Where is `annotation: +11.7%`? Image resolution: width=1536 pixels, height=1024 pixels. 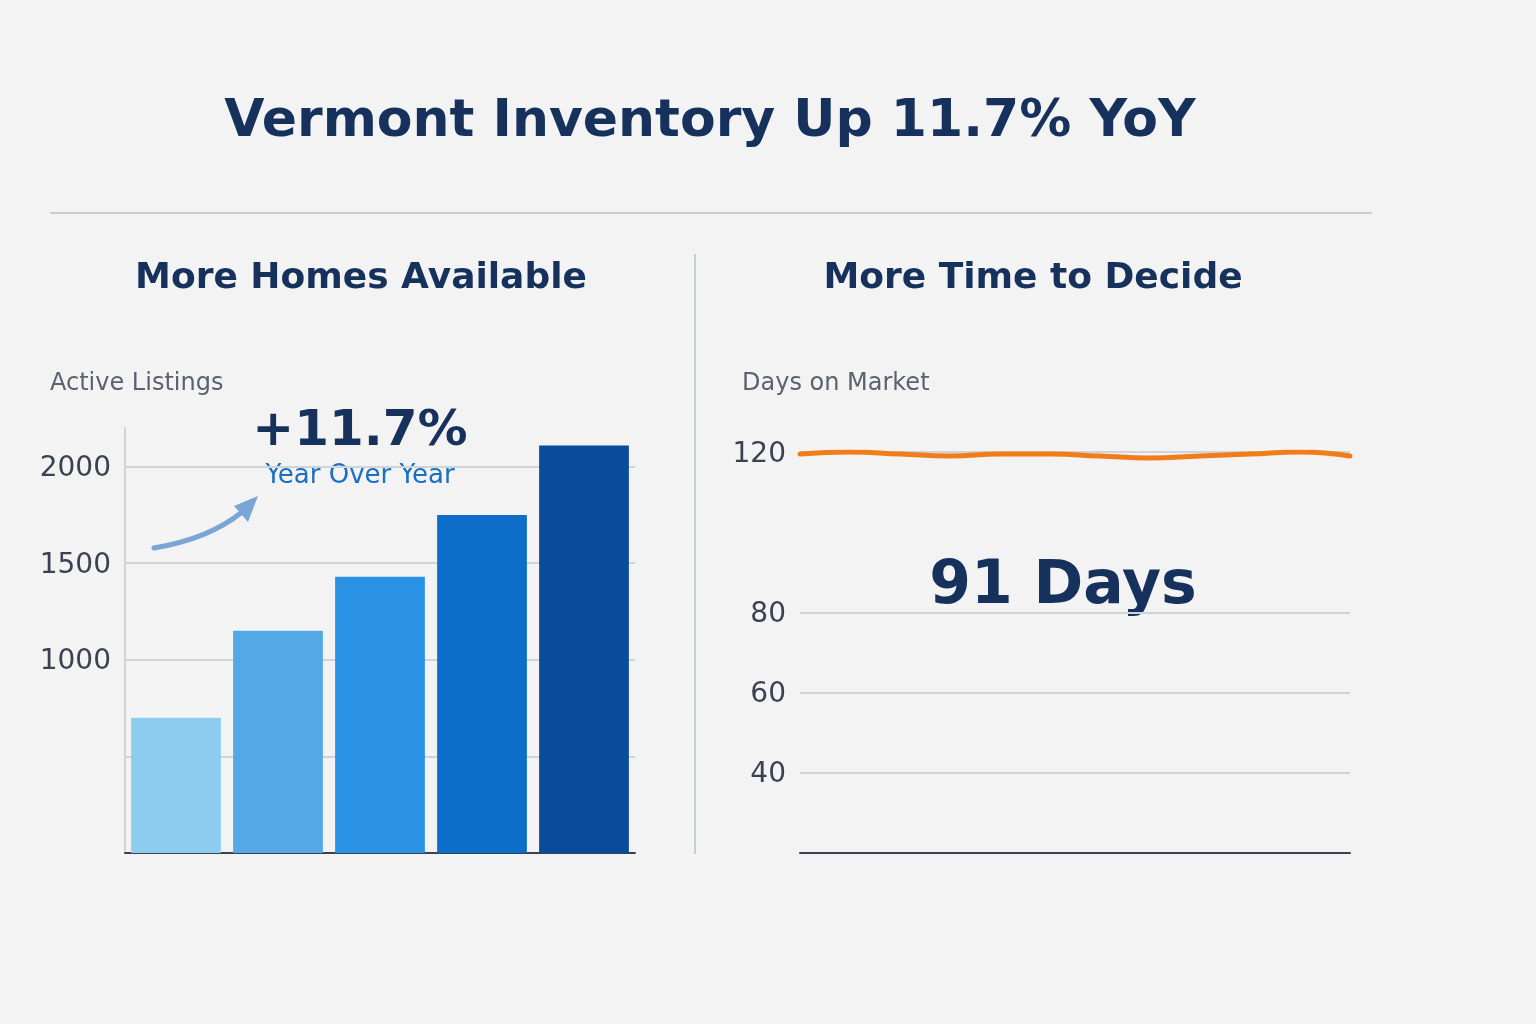
annotation: +11.7% is located at coordinates (360, 428).